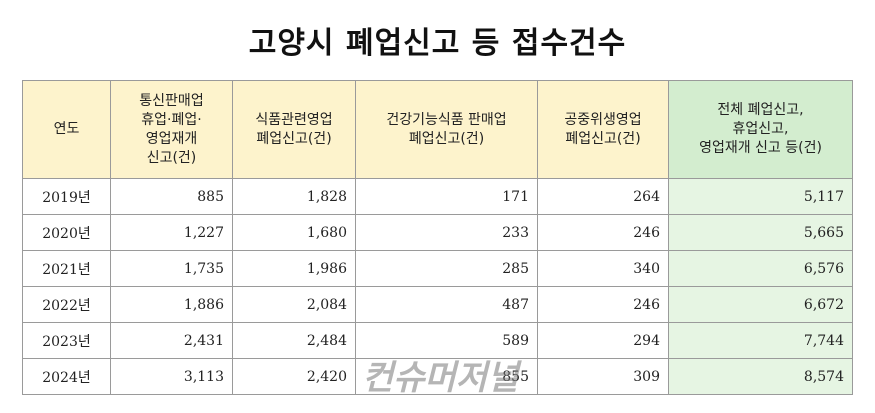 This screenshot has width=875, height=413. Describe the element at coordinates (66, 196) in the screenshot. I see `year-cell: 2019년` at that location.